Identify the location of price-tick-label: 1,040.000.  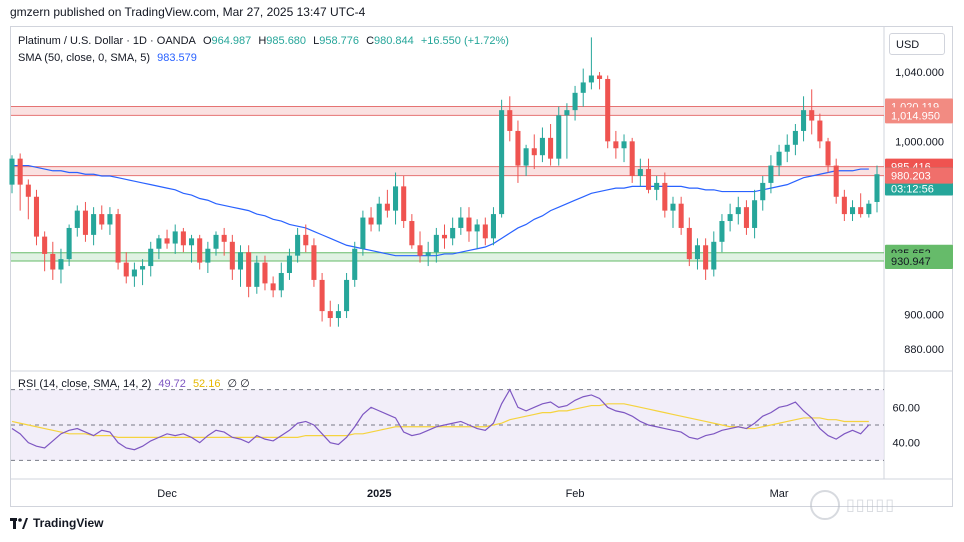
(919, 73).